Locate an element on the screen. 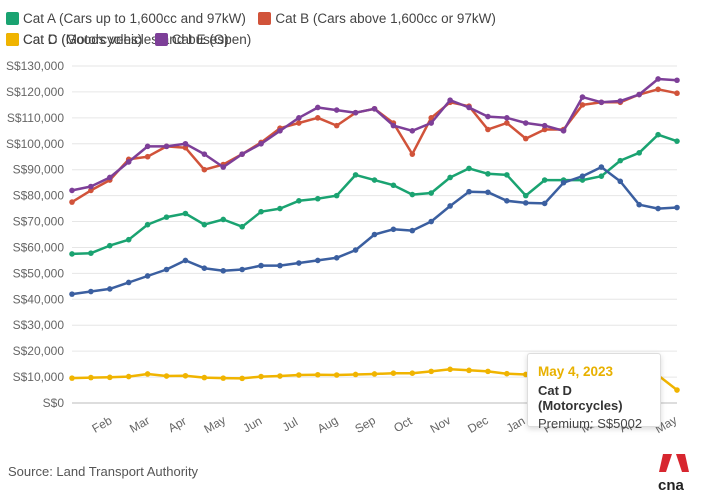 The height and width of the screenshot is (497, 701). x-tick-label: Aug is located at coordinates (327, 424).